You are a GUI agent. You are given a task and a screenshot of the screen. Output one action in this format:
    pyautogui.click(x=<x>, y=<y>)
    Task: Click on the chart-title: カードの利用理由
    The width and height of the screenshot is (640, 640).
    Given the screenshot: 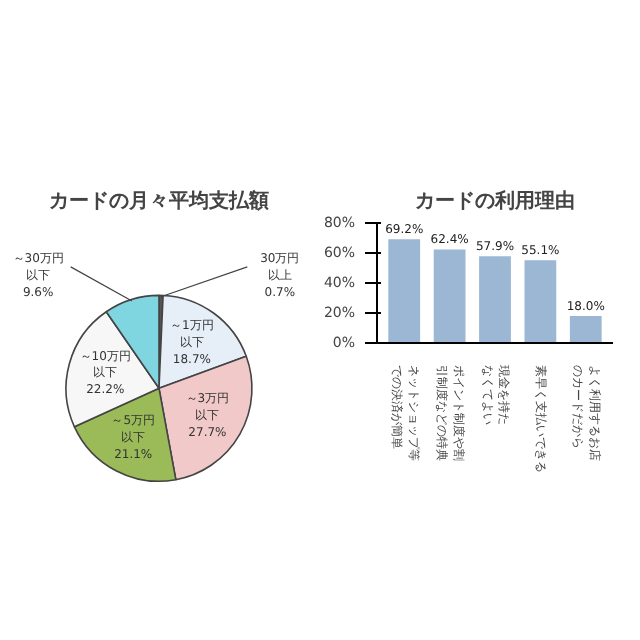 What is the action you would take?
    pyautogui.click(x=495, y=201)
    